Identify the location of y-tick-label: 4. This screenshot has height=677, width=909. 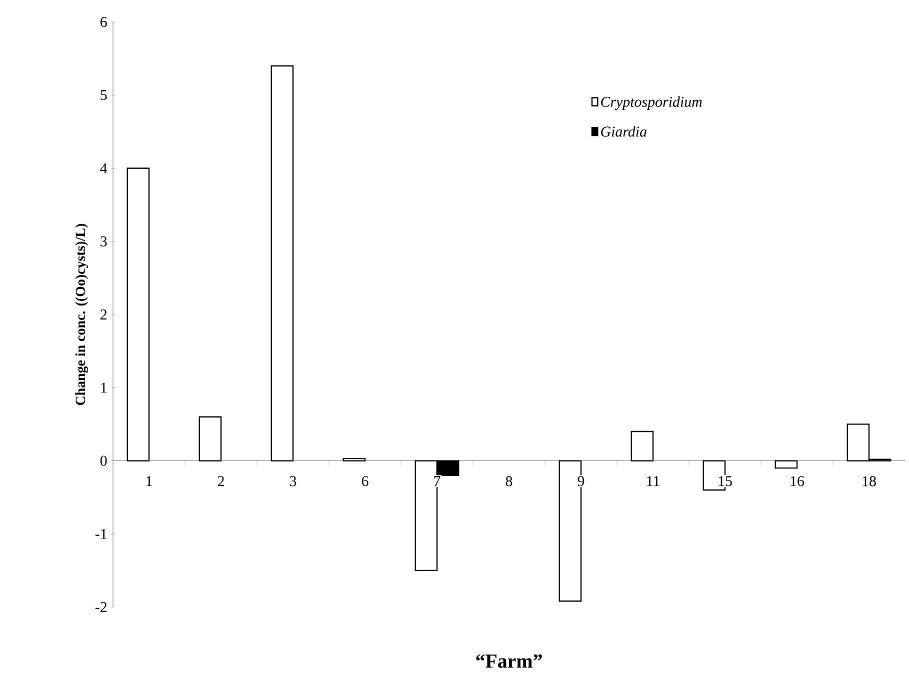
(104, 168).